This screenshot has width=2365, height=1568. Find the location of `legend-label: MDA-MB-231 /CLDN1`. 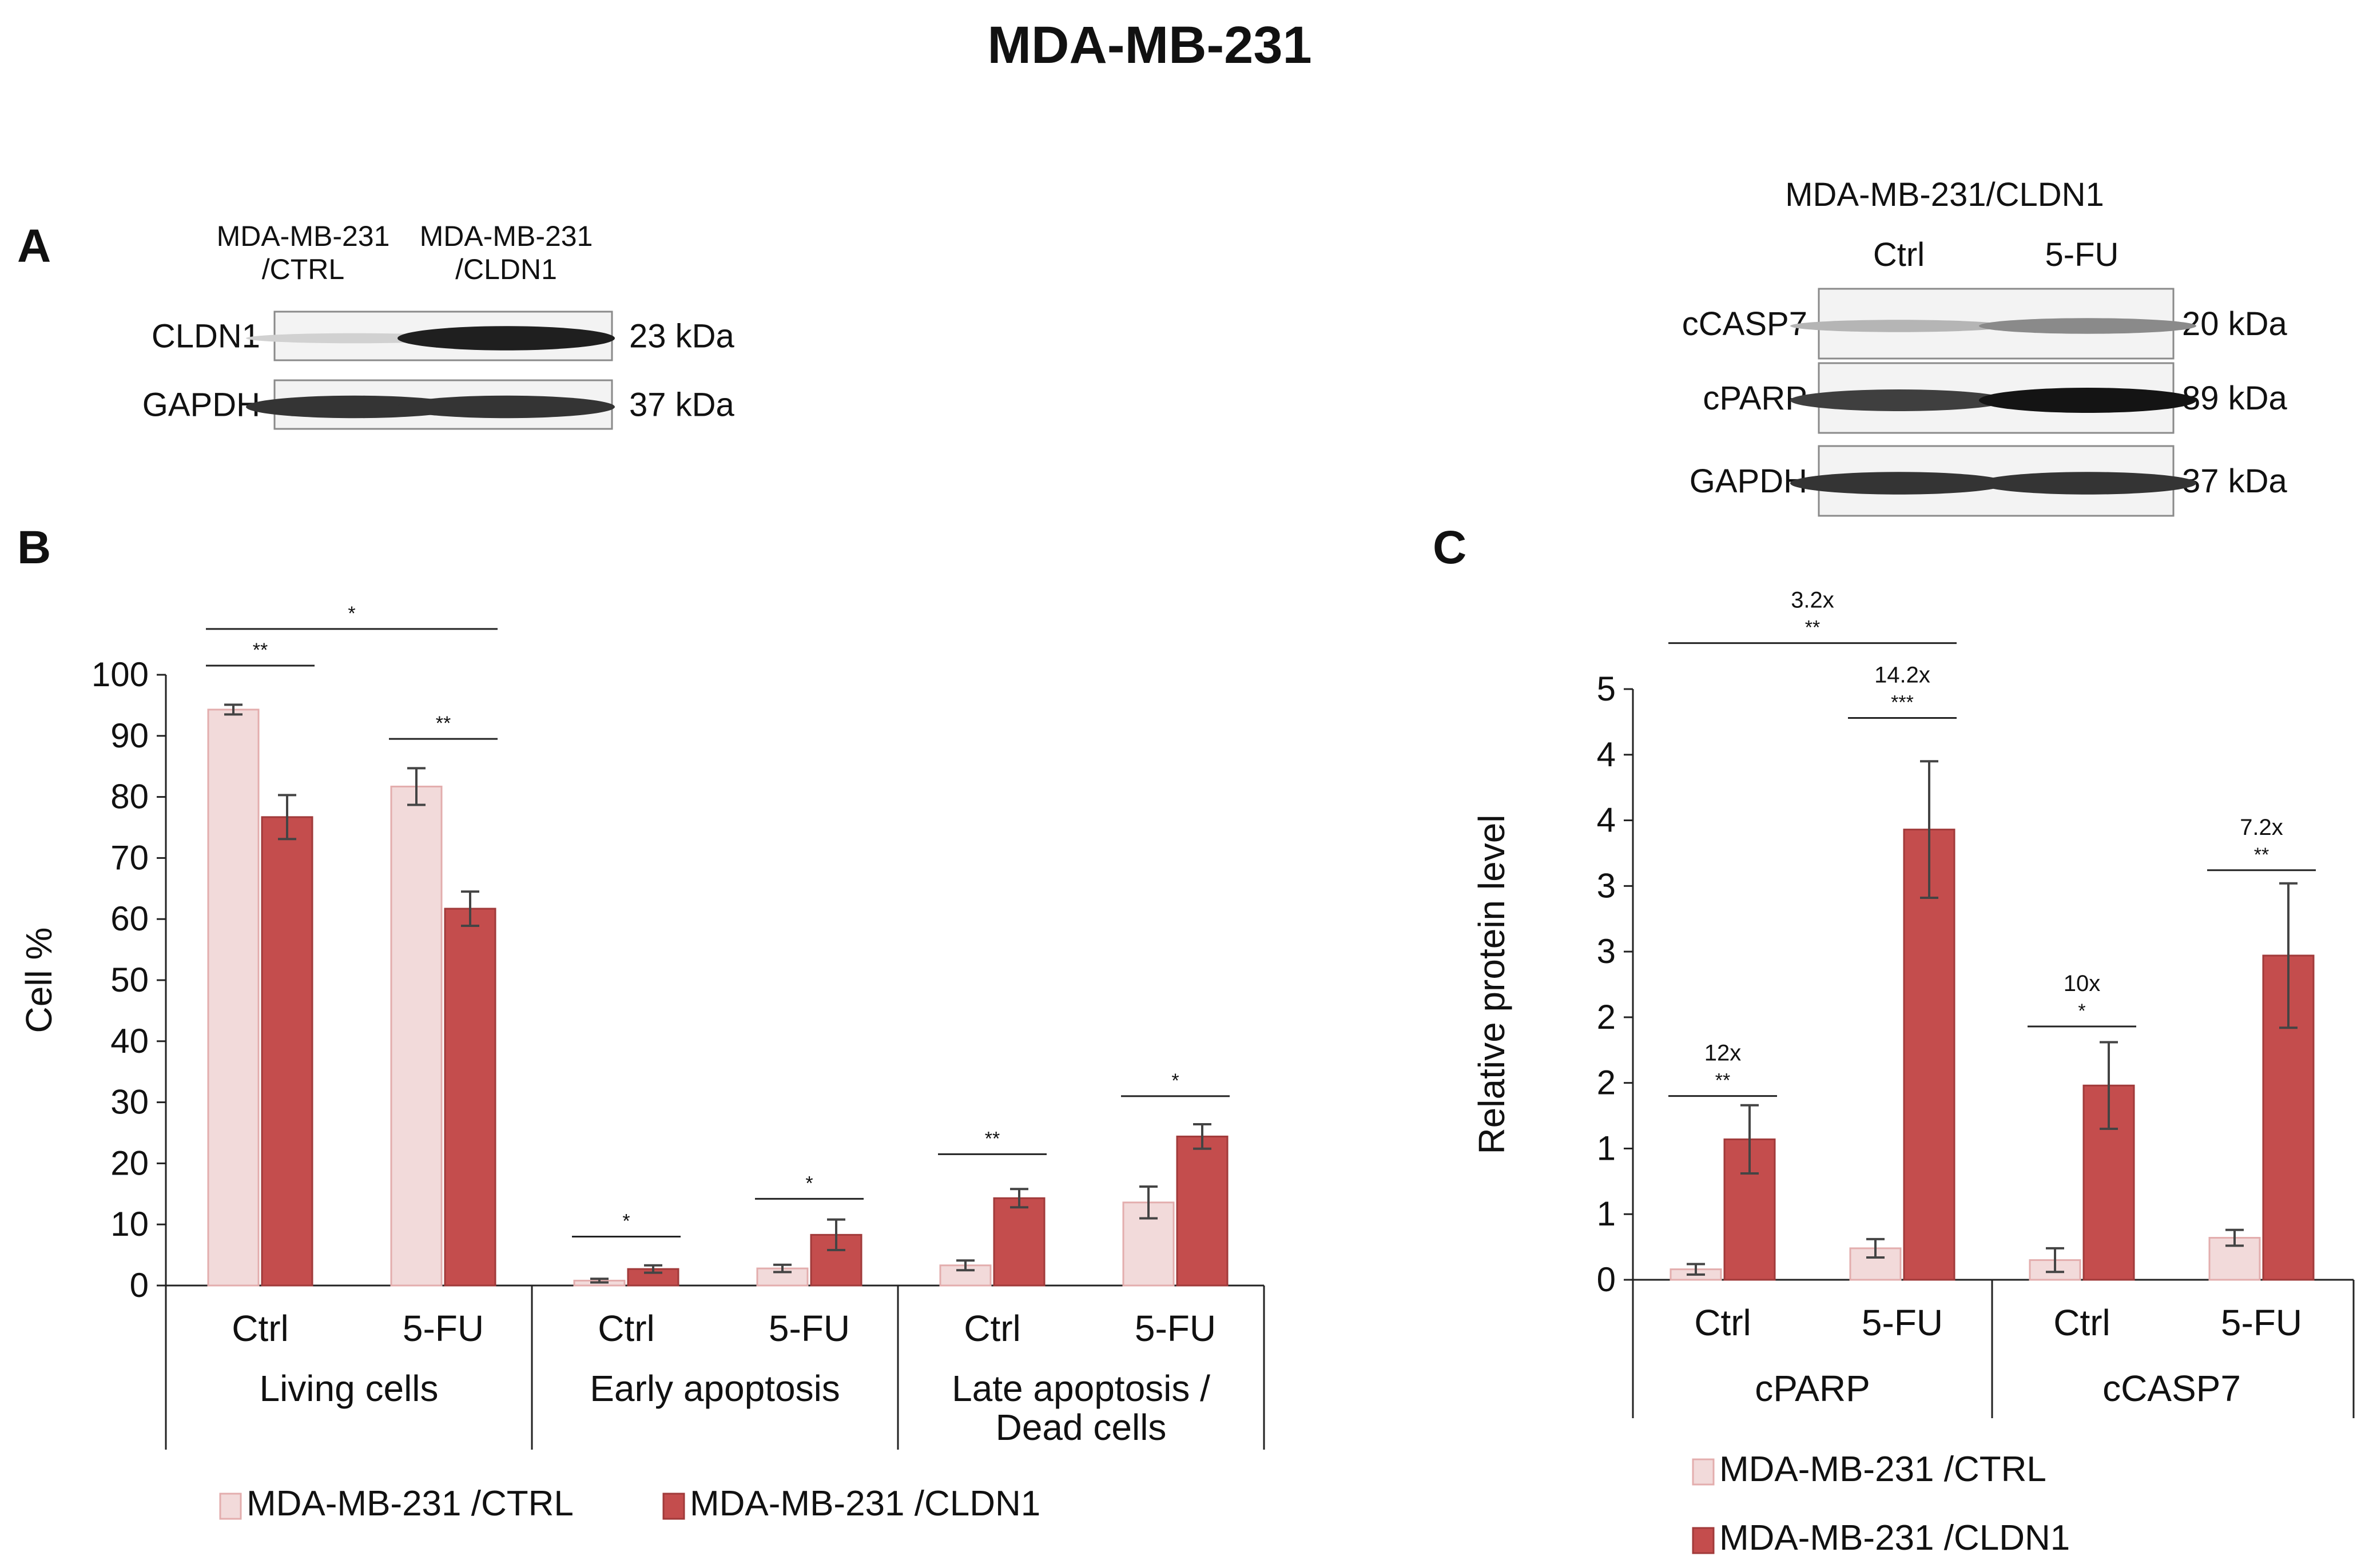

legend-label: MDA-MB-231 /CLDN1 is located at coordinates (865, 1503).